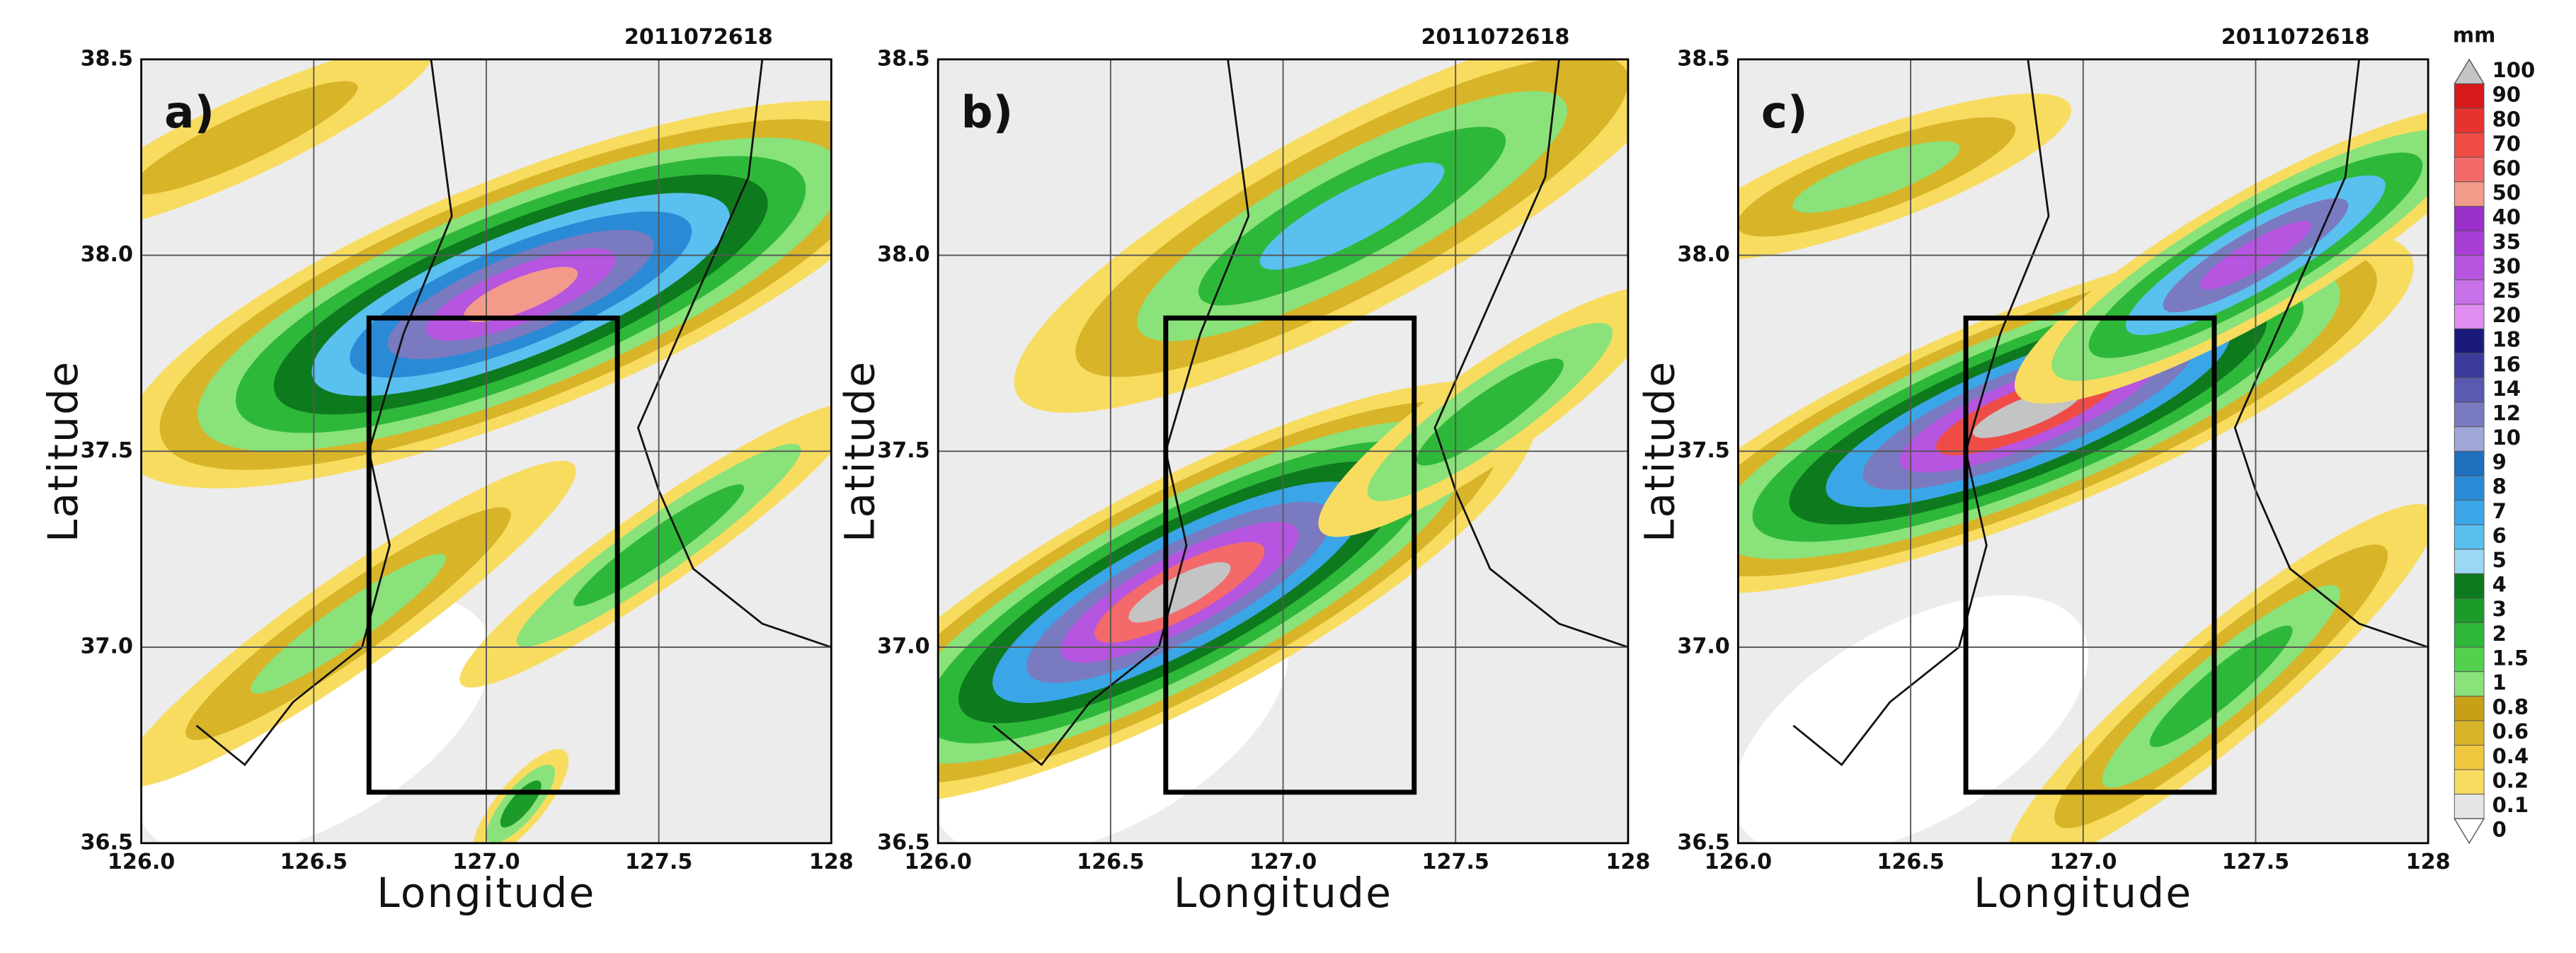 The height and width of the screenshot is (953, 2576). Describe the element at coordinates (2499, 560) in the screenshot. I see `colorbar-label: 5` at that location.